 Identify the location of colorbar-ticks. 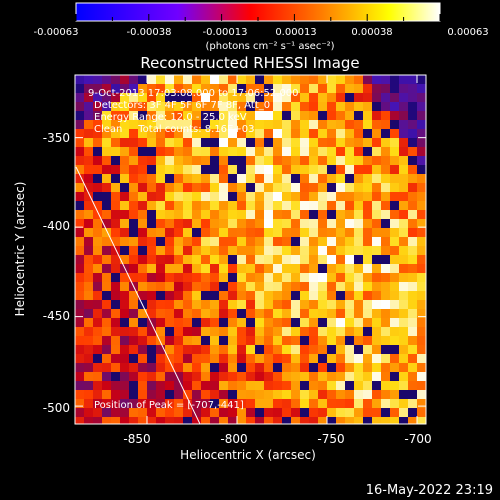
(258, 17).